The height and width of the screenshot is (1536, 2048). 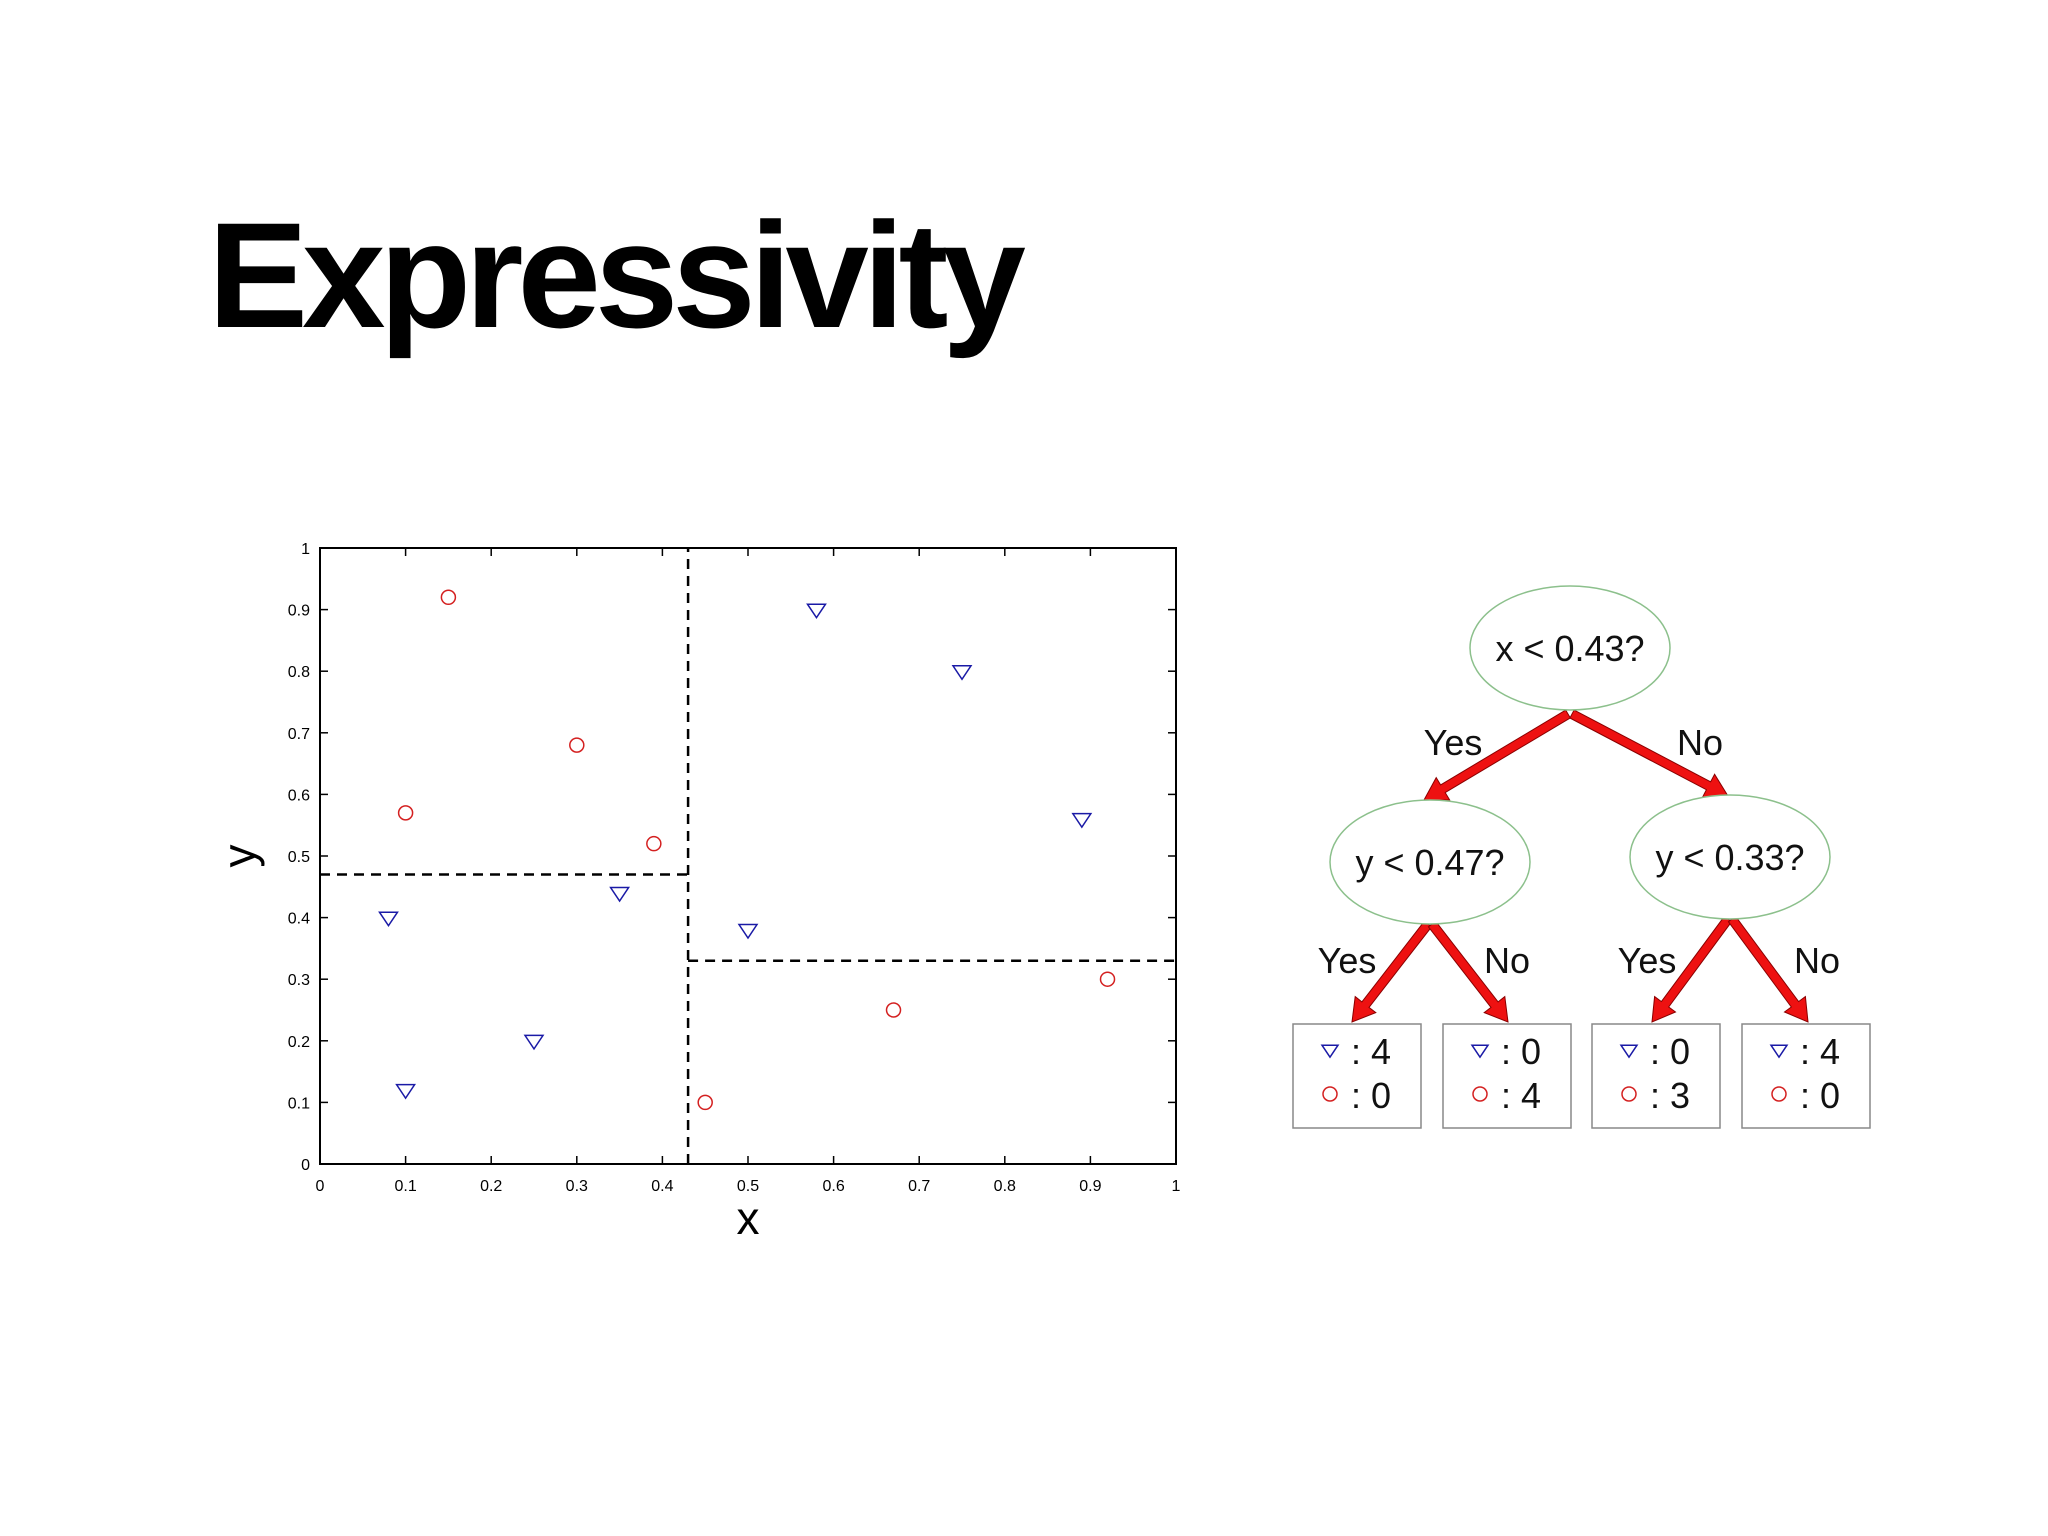 What do you see at coordinates (1090, 1186) in the screenshot?
I see `x-tick-label: 0.9` at bounding box center [1090, 1186].